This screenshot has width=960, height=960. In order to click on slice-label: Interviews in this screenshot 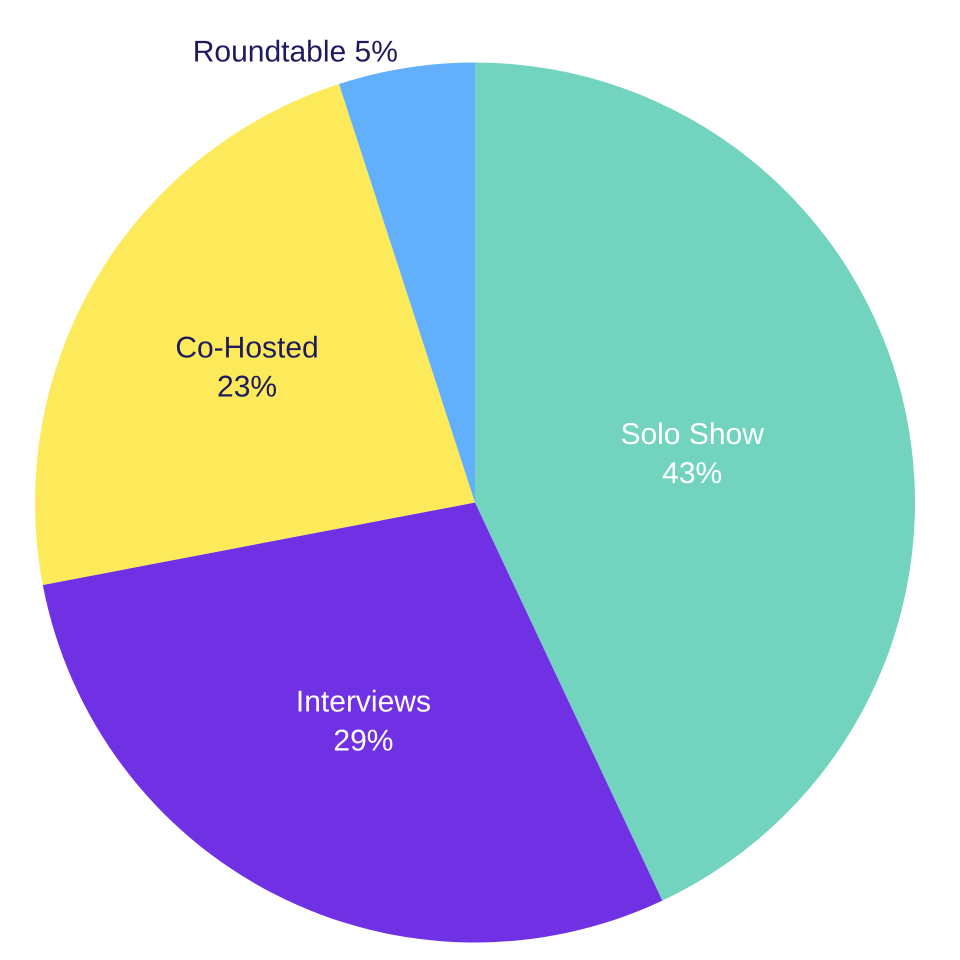, I will do `click(363, 702)`.